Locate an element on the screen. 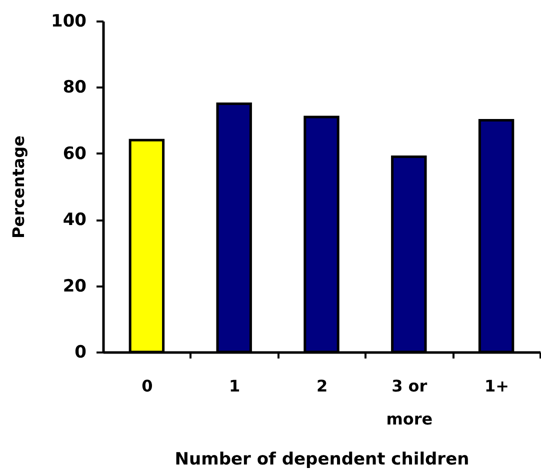  x-tick-label: 1+ is located at coordinates (497, 386).